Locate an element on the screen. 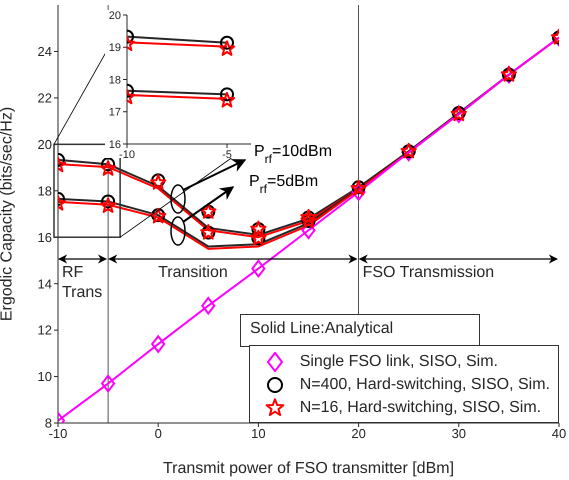  y-tick-label: 14 is located at coordinates (45, 284).